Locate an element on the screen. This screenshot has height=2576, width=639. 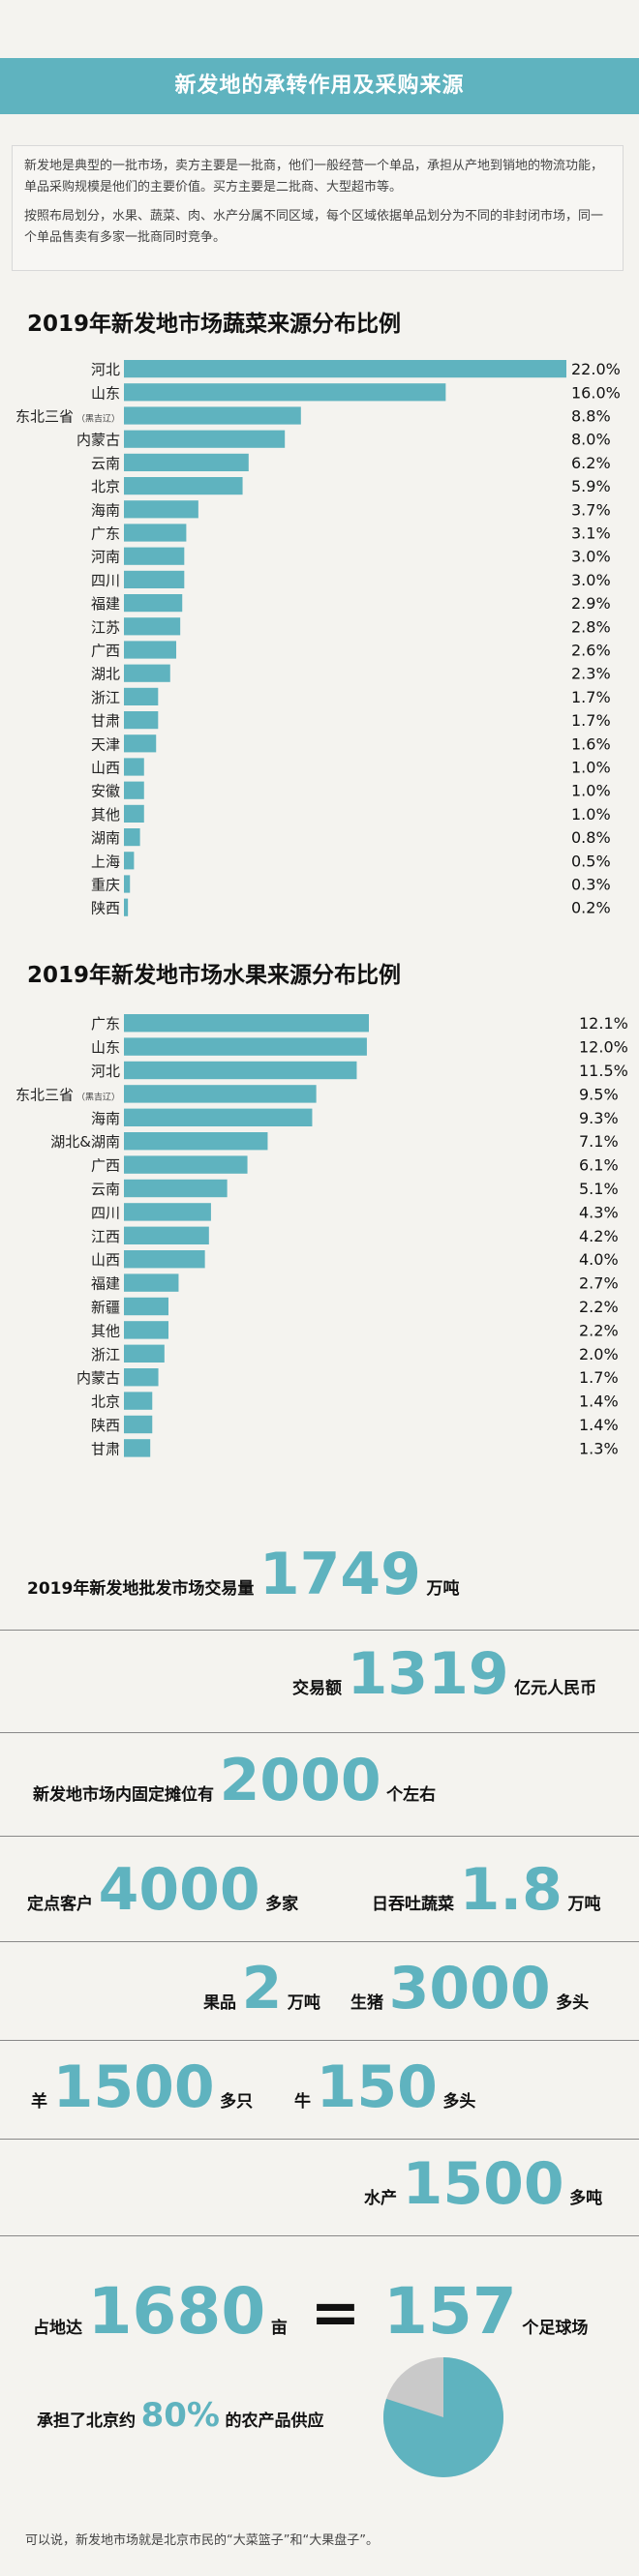
category-label: 山西 is located at coordinates (105, 1260).